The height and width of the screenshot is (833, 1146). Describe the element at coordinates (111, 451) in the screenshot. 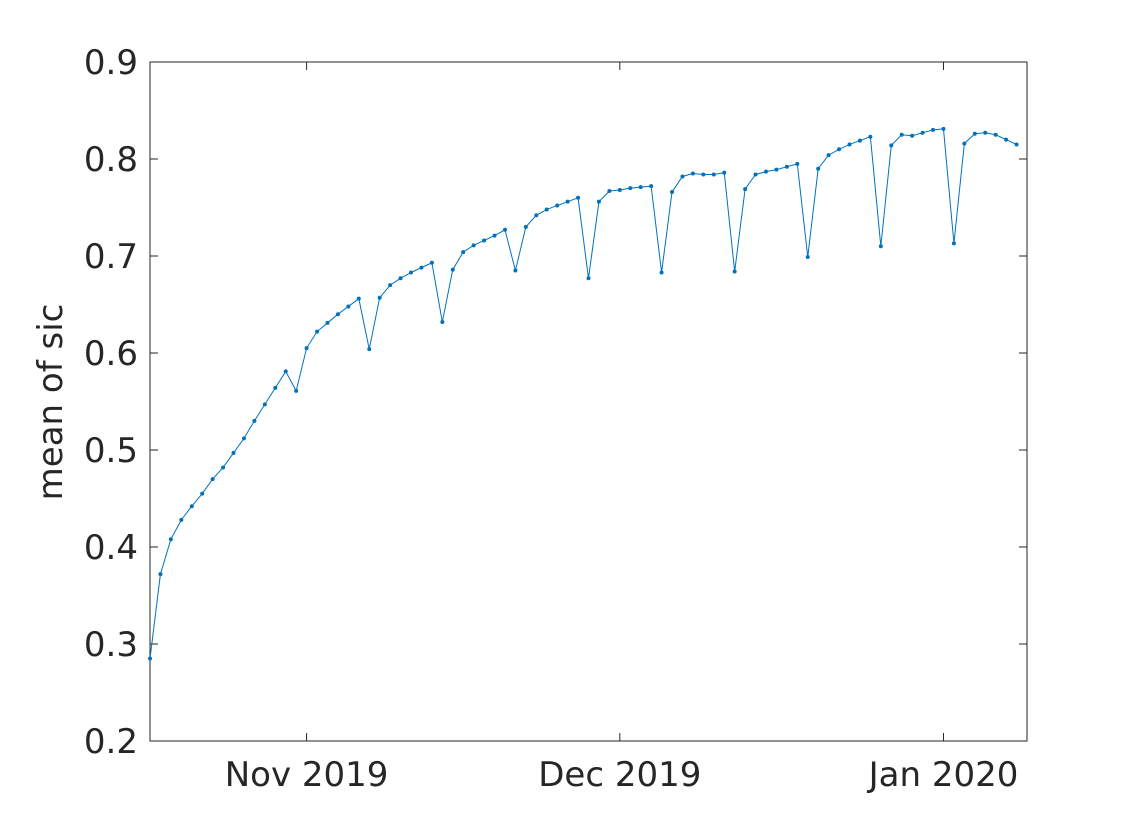

I see `y-tick-label: 0.5` at that location.